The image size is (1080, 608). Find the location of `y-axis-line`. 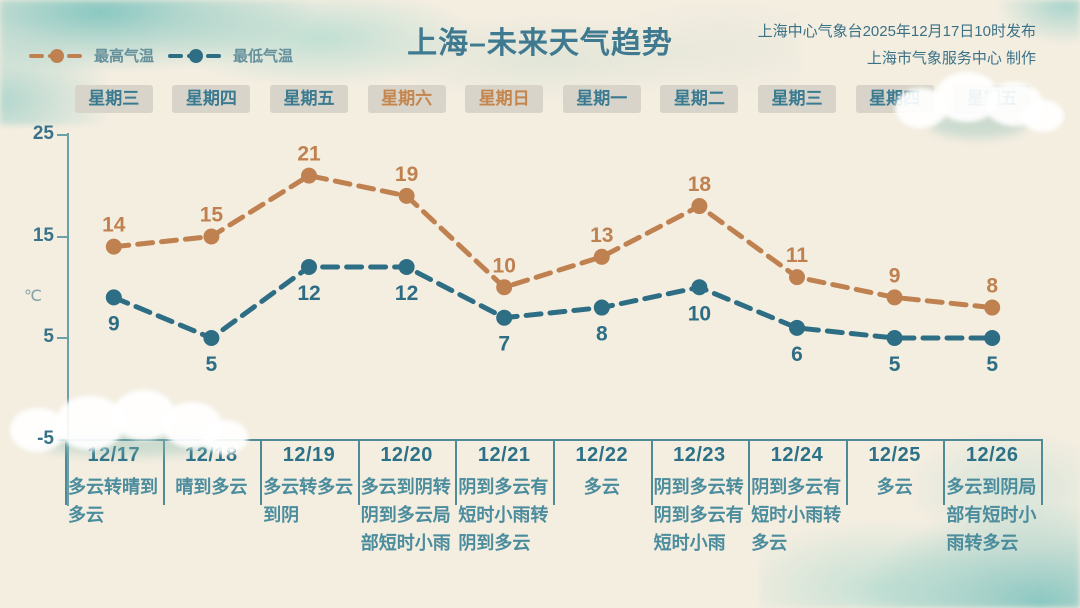

y-axis-line is located at coordinates (68, 319).